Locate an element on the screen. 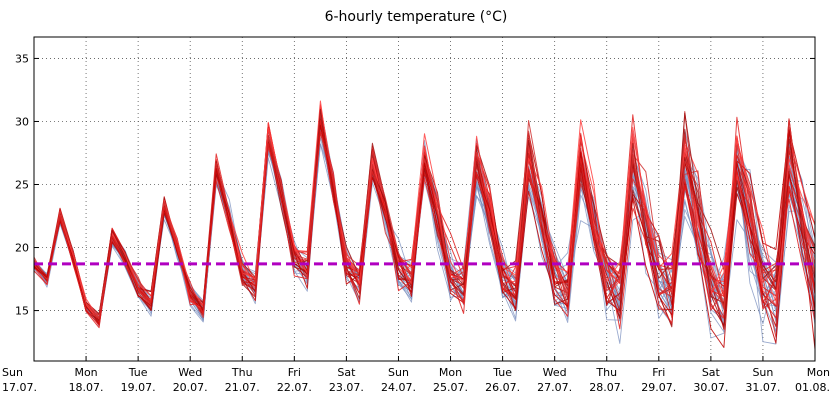 The image size is (832, 400). x-tick-date: 30.07. is located at coordinates (710, 387).